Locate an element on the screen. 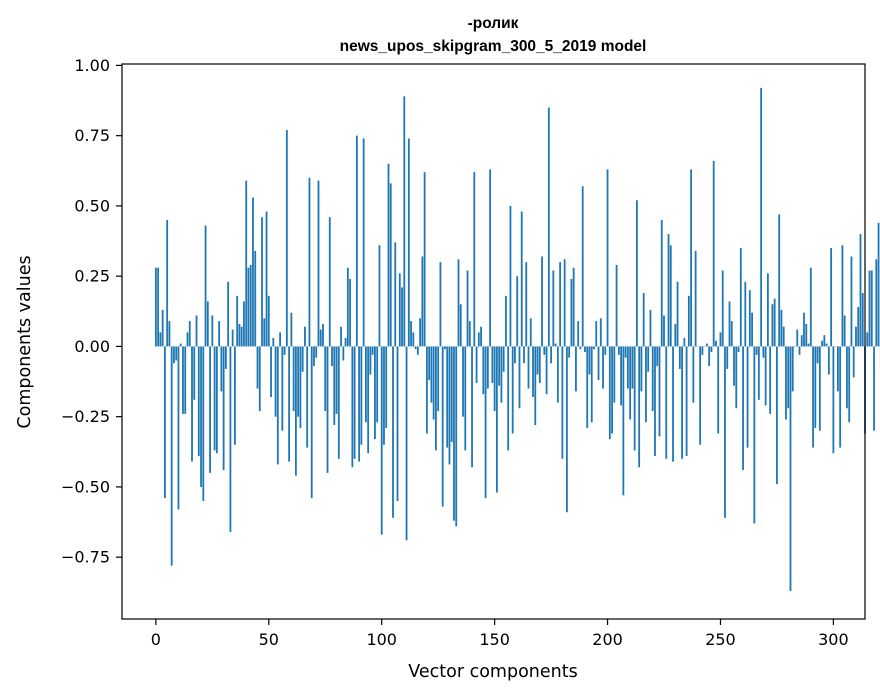 This screenshot has width=880, height=696. y-axis-label: Components values is located at coordinates (25, 341).